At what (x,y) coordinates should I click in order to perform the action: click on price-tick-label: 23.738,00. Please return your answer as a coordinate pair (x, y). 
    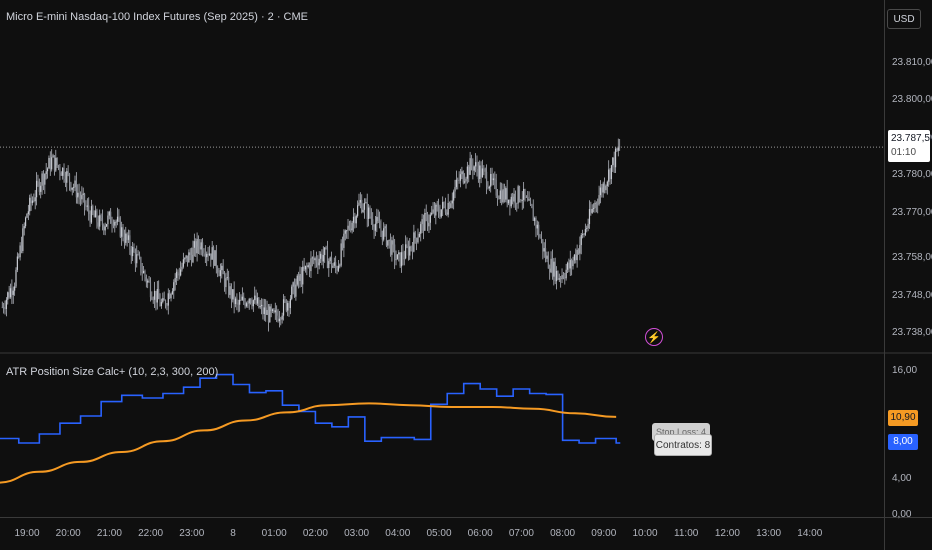
    Looking at the image, I should click on (912, 333).